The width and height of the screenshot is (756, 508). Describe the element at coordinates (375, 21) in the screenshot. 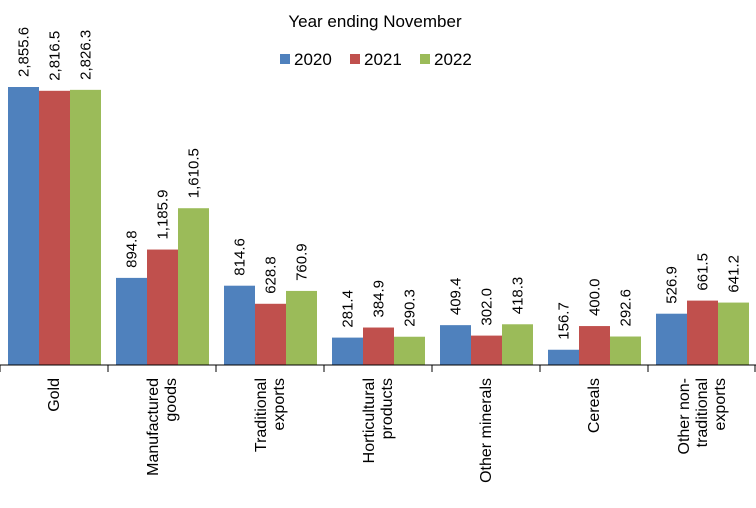

I see `chart-title: Year ending November` at that location.